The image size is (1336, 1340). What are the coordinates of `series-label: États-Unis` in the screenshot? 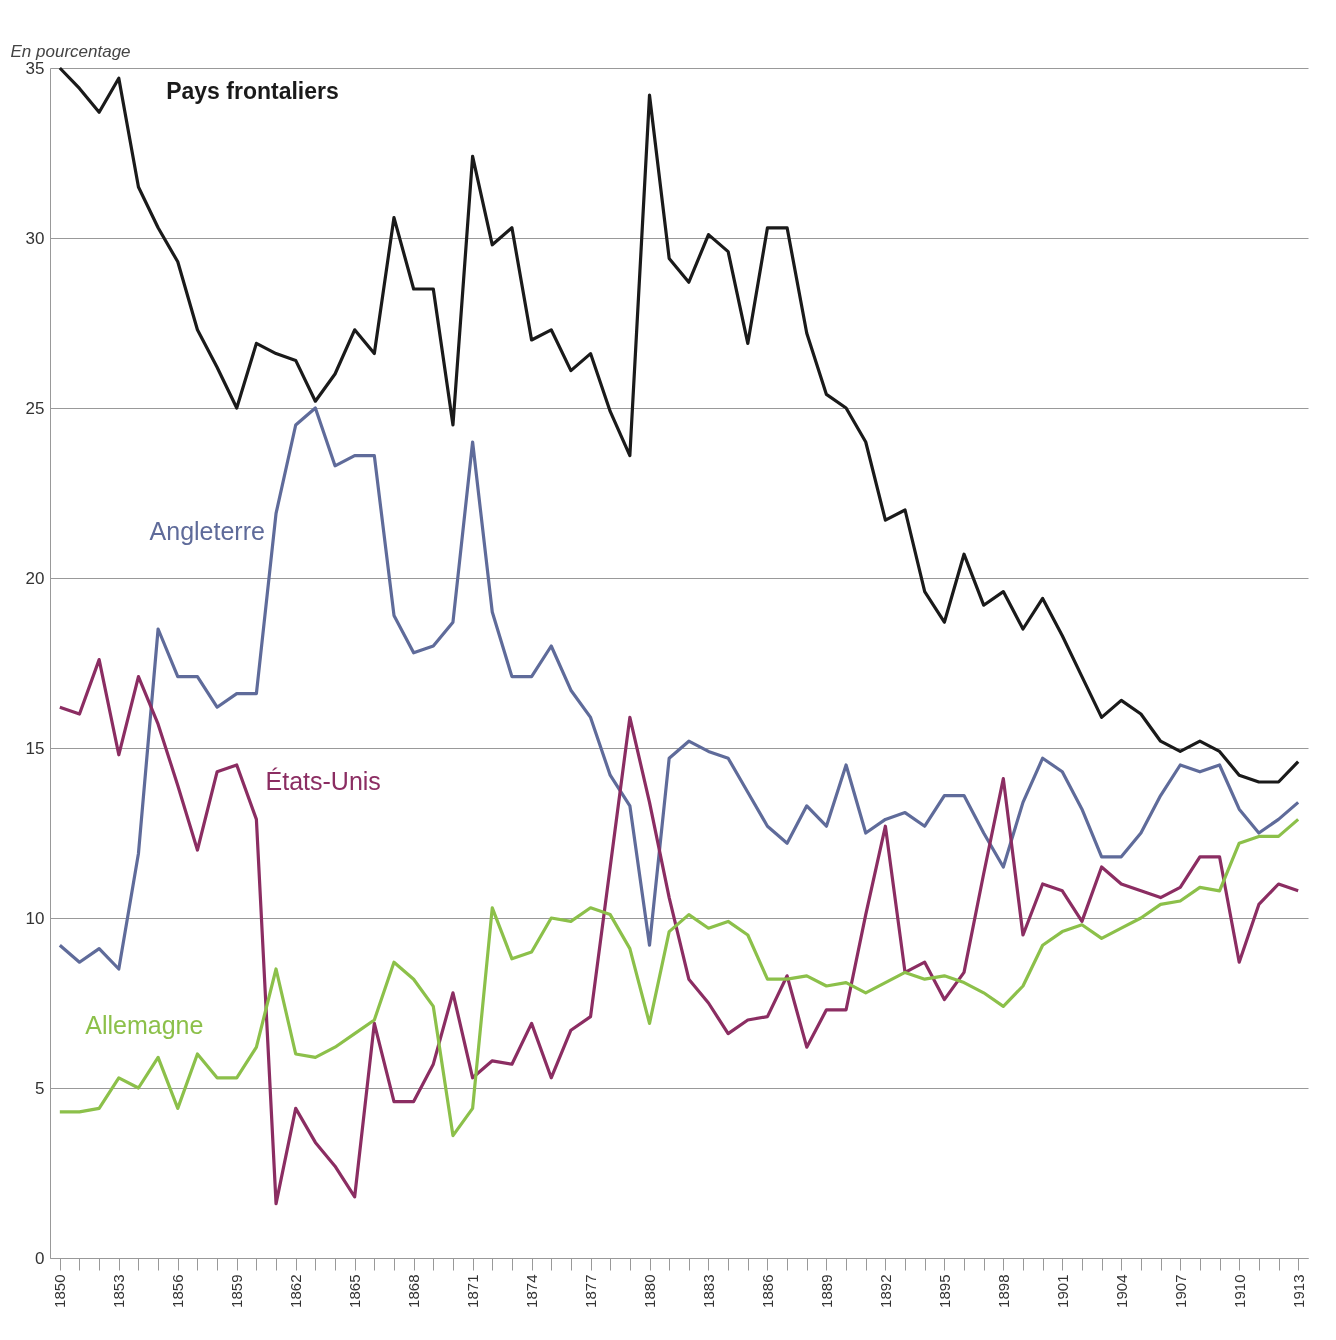 It's located at (323, 781).